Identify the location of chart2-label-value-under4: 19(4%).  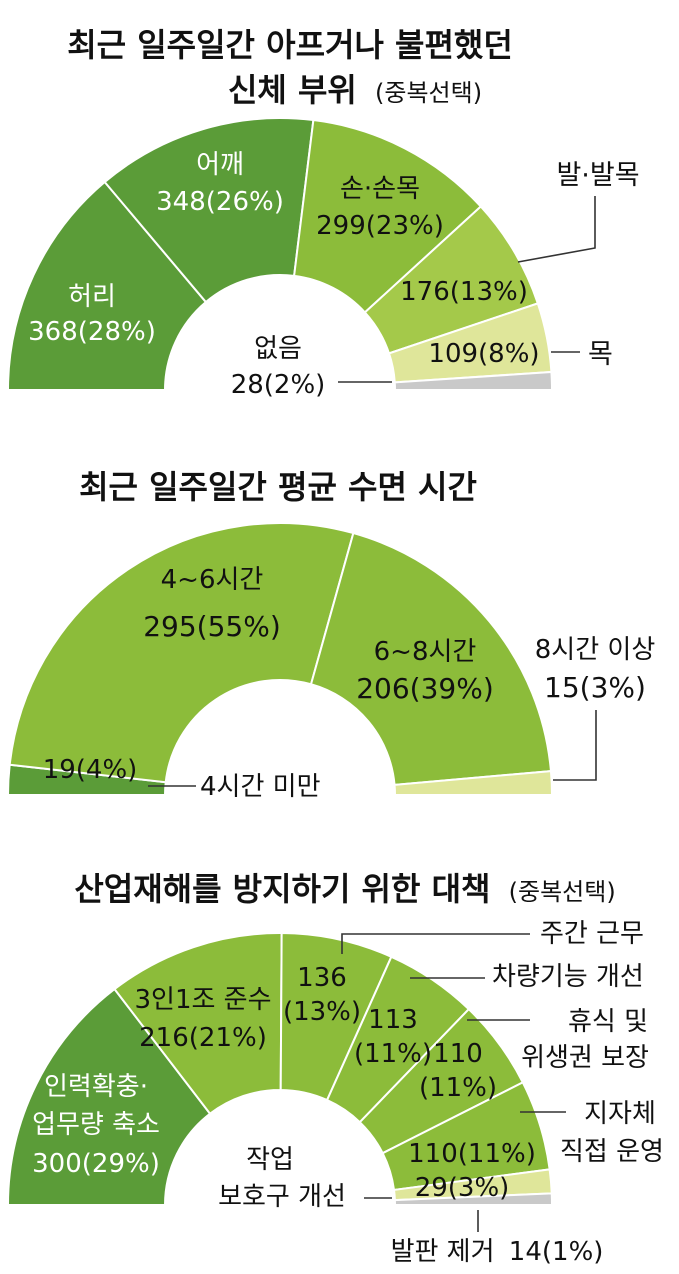
(90, 770).